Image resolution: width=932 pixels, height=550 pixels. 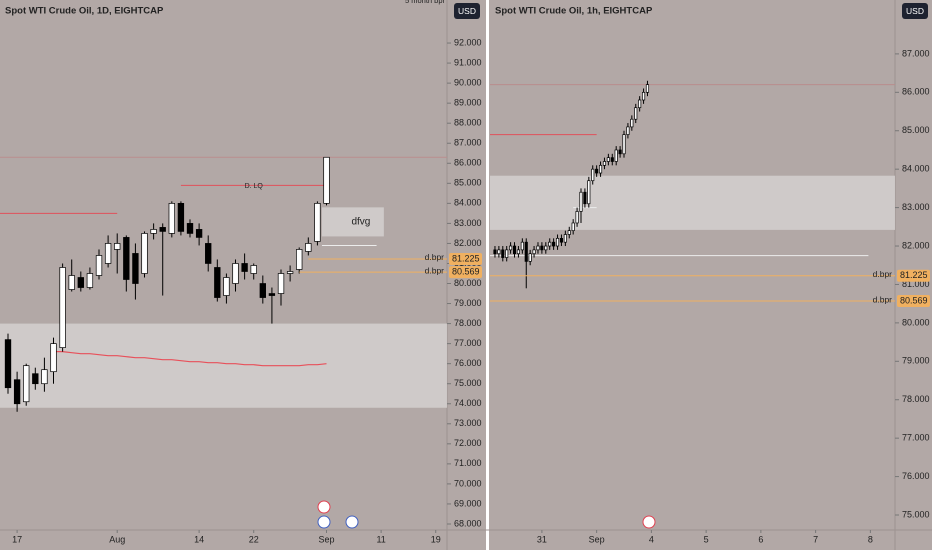 I want to click on x-tick-label: 5, so click(x=706, y=539).